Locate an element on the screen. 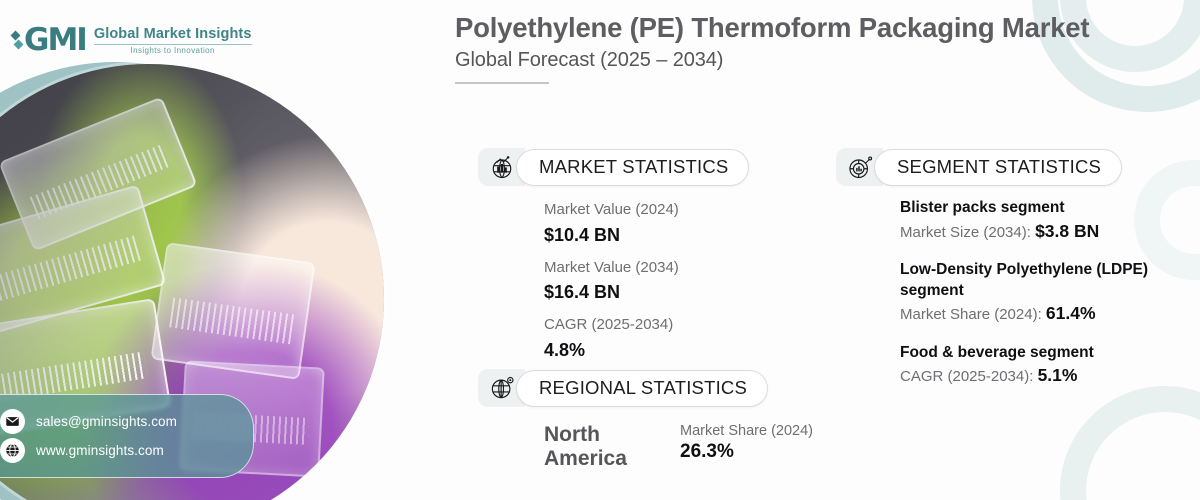 This screenshot has width=1200, height=500. segment-metric-label: CAGR (2025-2034): is located at coordinates (969, 377).